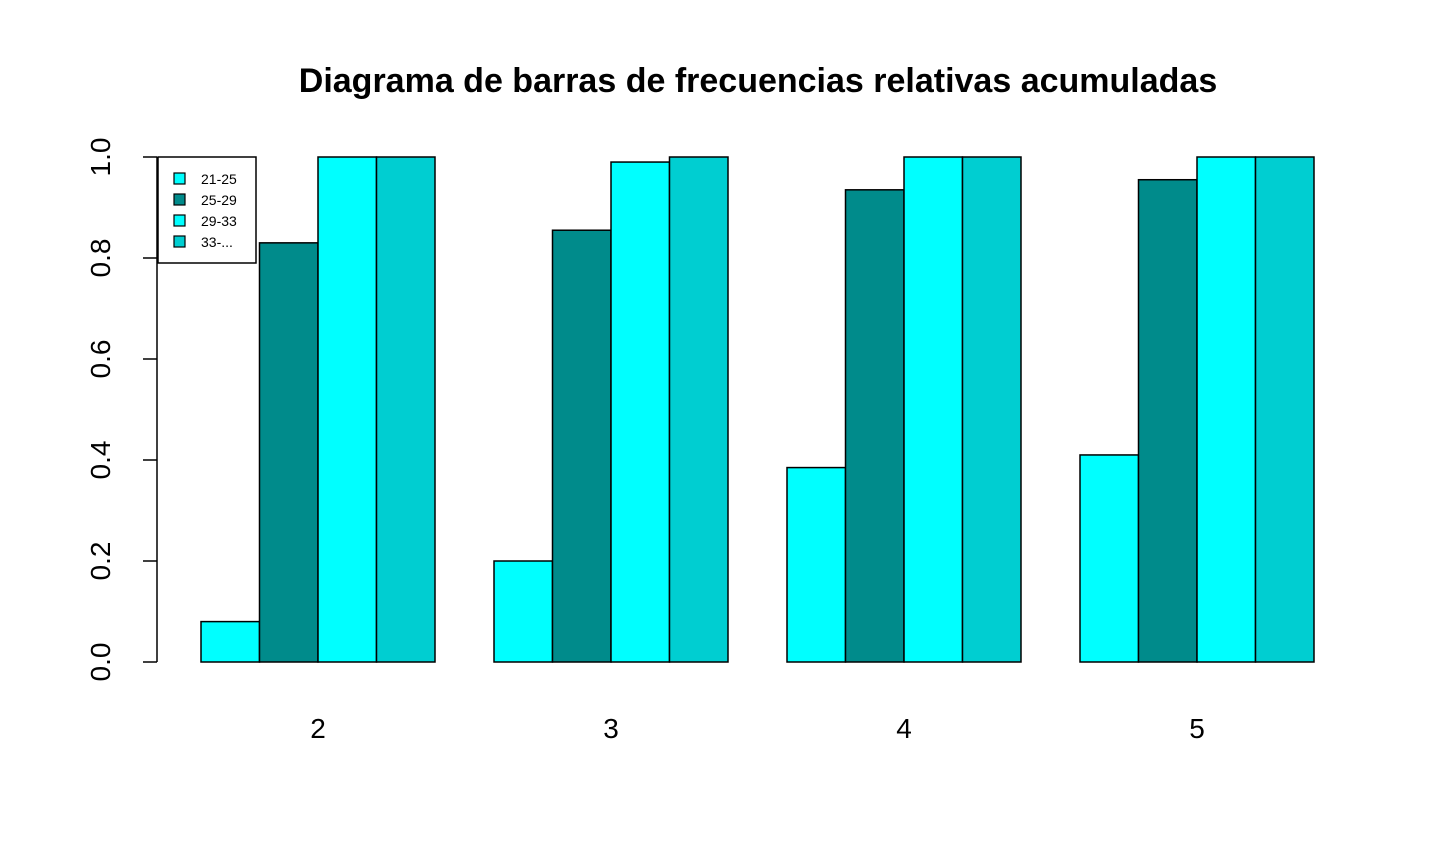 The height and width of the screenshot is (864, 1440). Describe the element at coordinates (100, 157) in the screenshot. I see `y-tick-label: 1.0` at that location.